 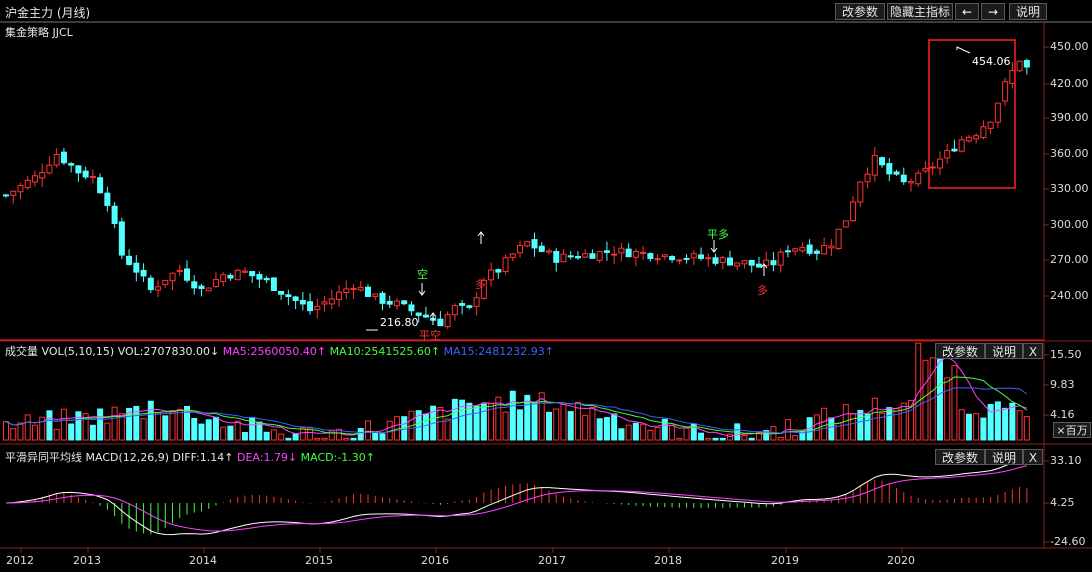 What do you see at coordinates (860, 11) in the screenshot?
I see `edit-params-button: 改参数` at bounding box center [860, 11].